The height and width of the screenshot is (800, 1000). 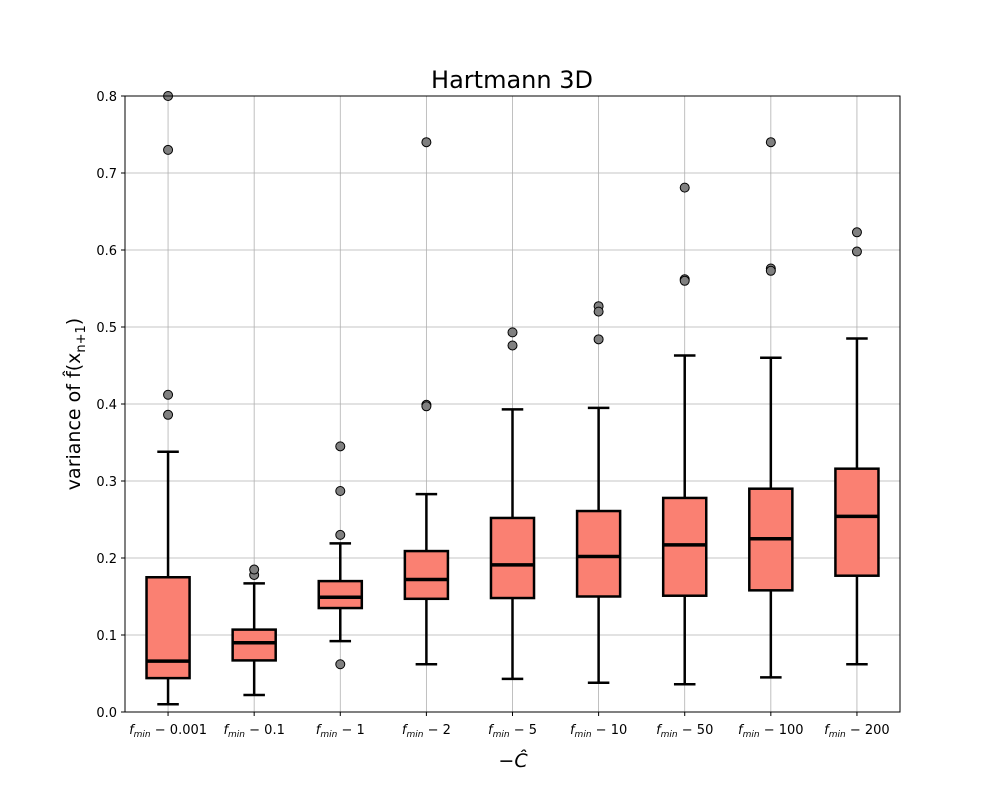 What do you see at coordinates (76, 404) in the screenshot?
I see `y-axis-label: variance of f̂(xn+1)` at bounding box center [76, 404].